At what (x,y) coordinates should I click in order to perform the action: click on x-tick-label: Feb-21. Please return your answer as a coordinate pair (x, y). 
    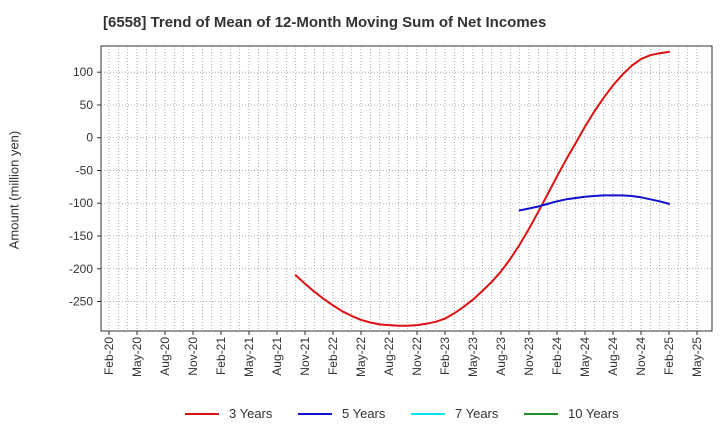
    Looking at the image, I should click on (221, 356).